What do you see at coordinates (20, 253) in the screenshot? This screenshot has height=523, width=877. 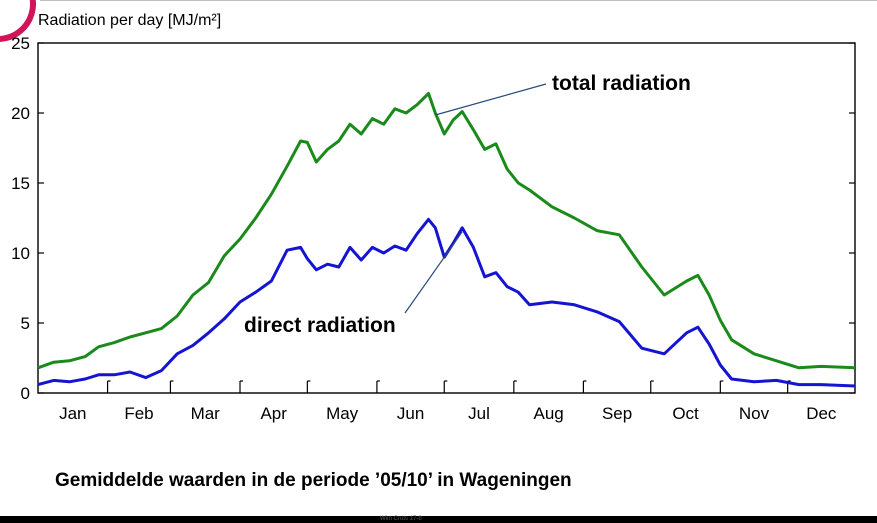 I see `y-tick-label: 10` at bounding box center [20, 253].